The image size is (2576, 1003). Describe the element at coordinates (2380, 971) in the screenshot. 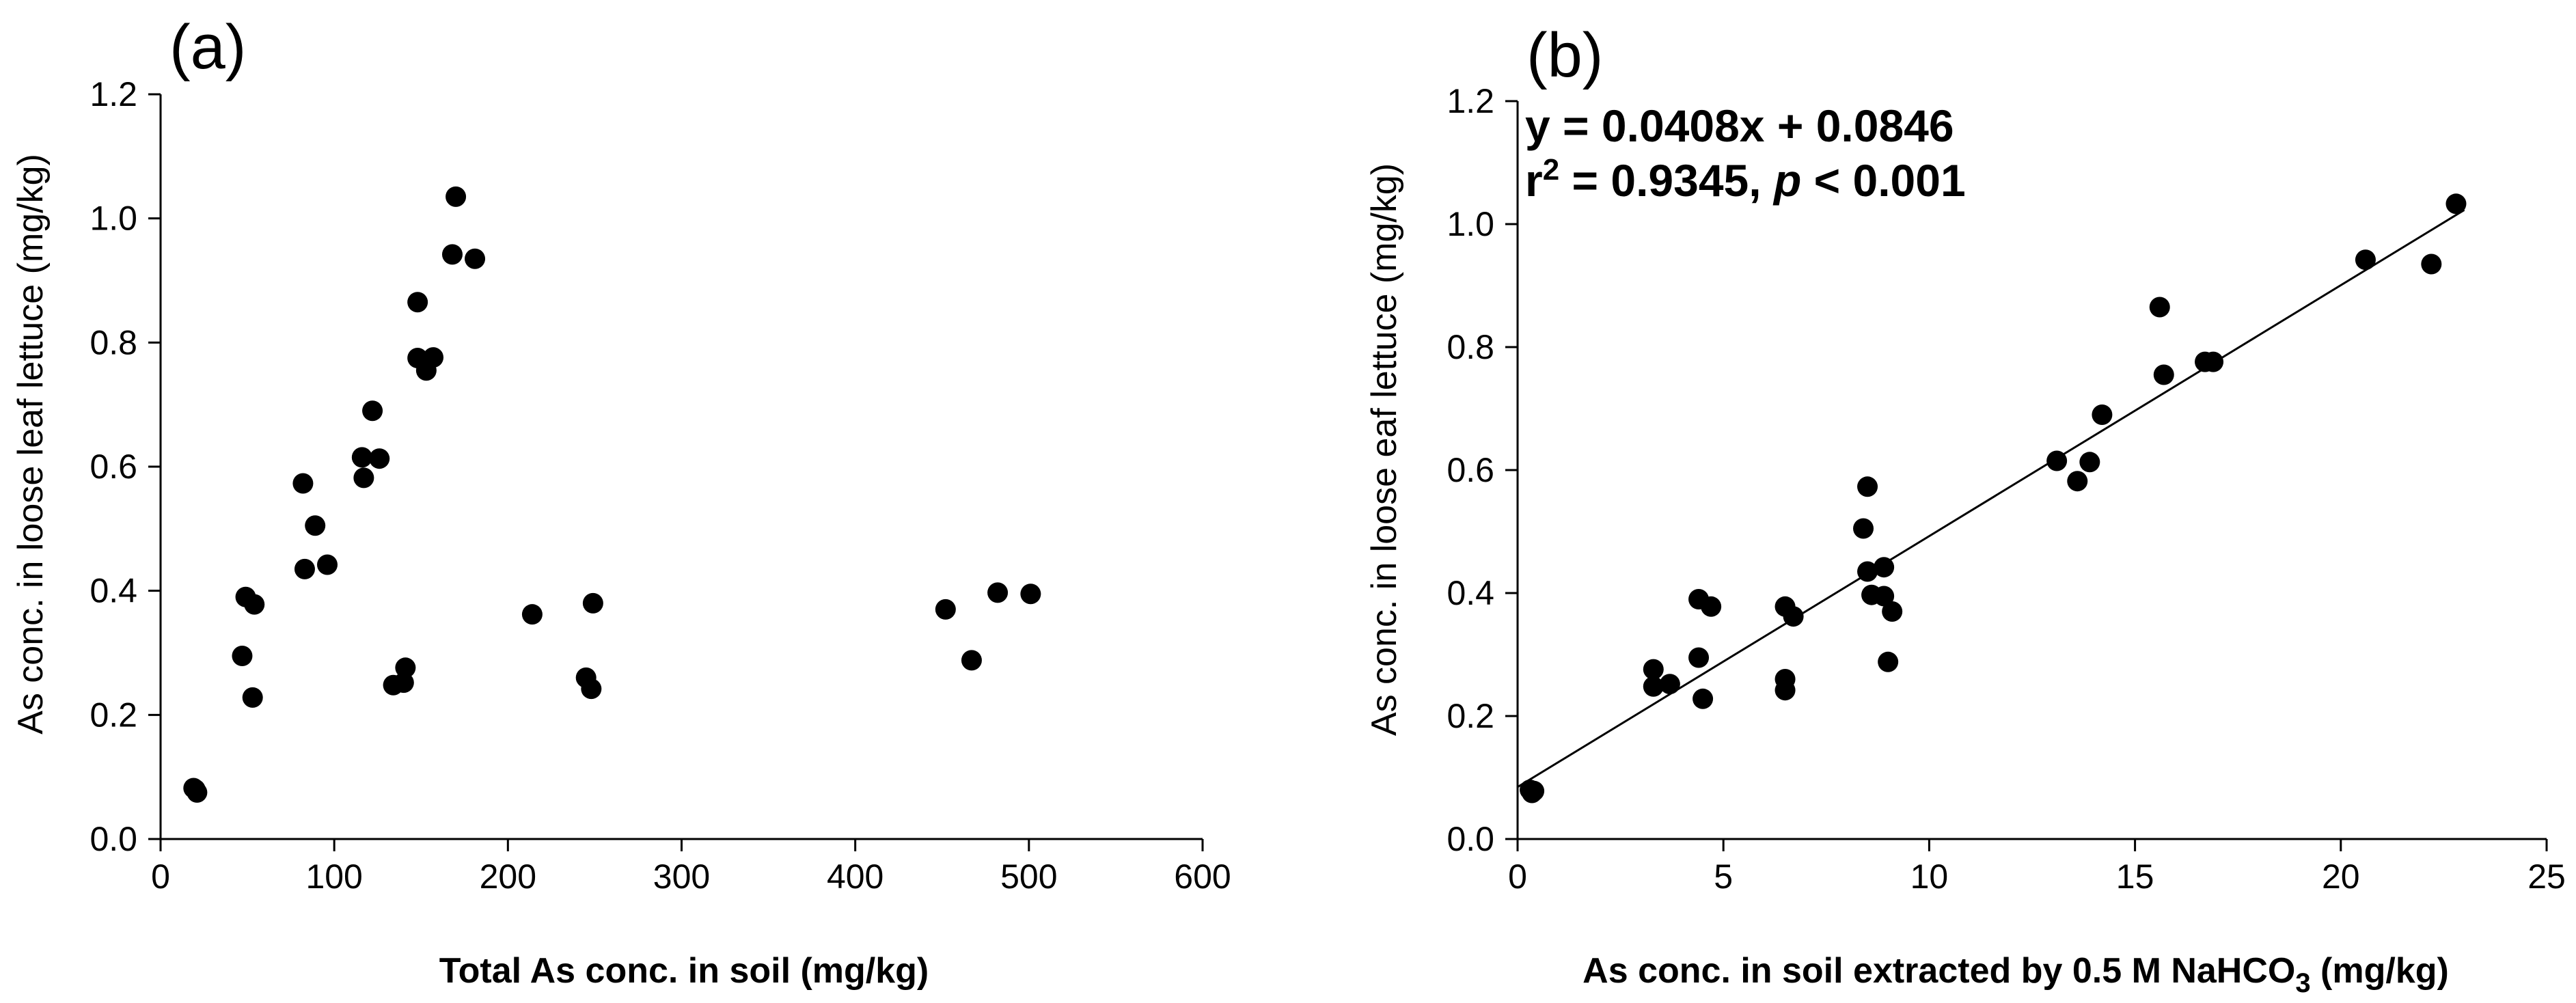

I see `panel-b-x-axis-title-unit: (mg/kg)` at that location.